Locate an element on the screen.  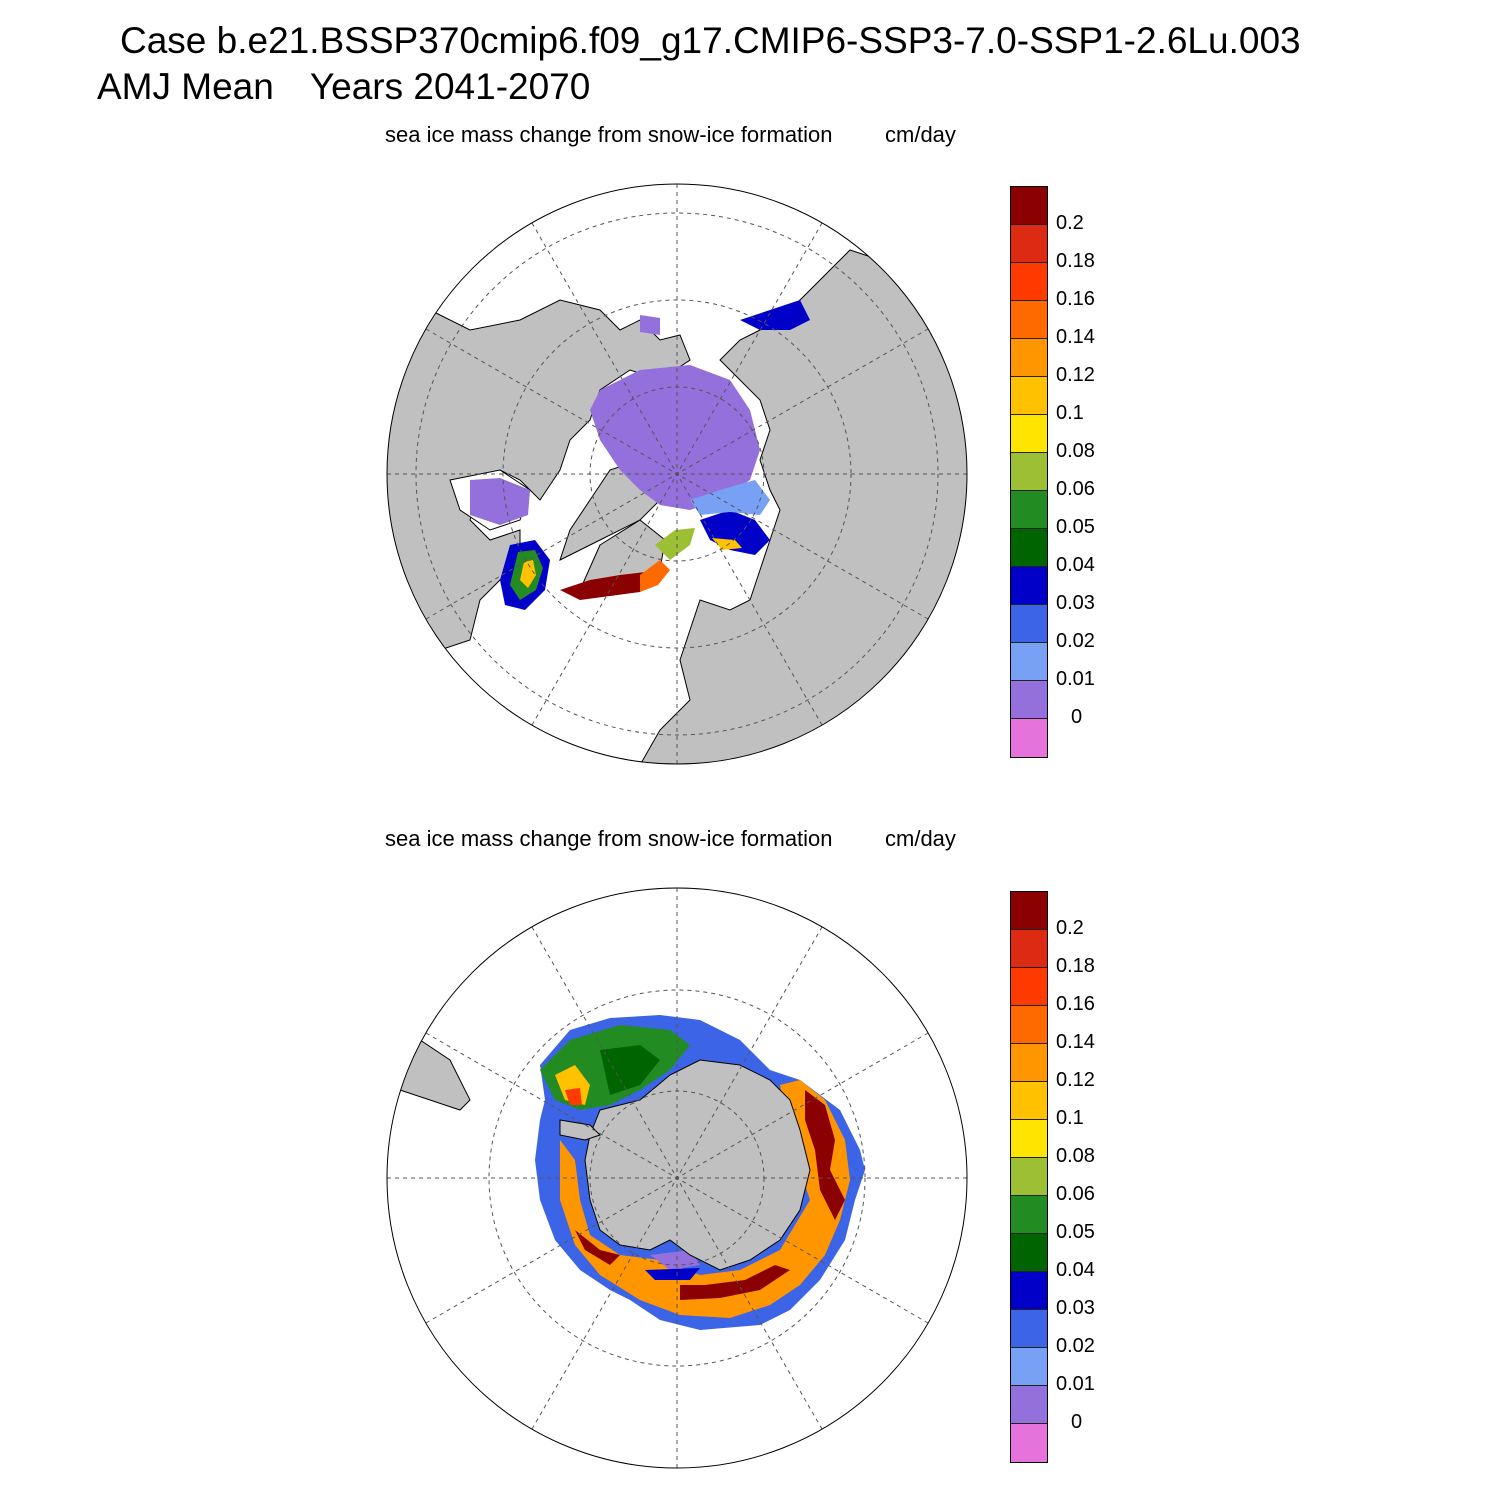
north-america-landmass is located at coordinates (539, 475).